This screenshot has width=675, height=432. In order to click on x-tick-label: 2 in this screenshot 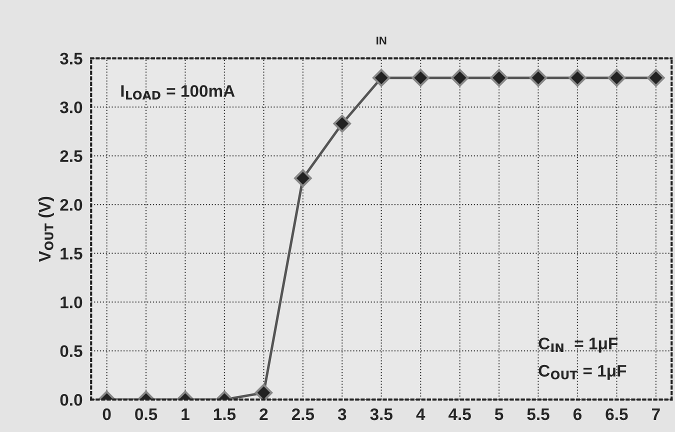, I will do `click(264, 414)`.